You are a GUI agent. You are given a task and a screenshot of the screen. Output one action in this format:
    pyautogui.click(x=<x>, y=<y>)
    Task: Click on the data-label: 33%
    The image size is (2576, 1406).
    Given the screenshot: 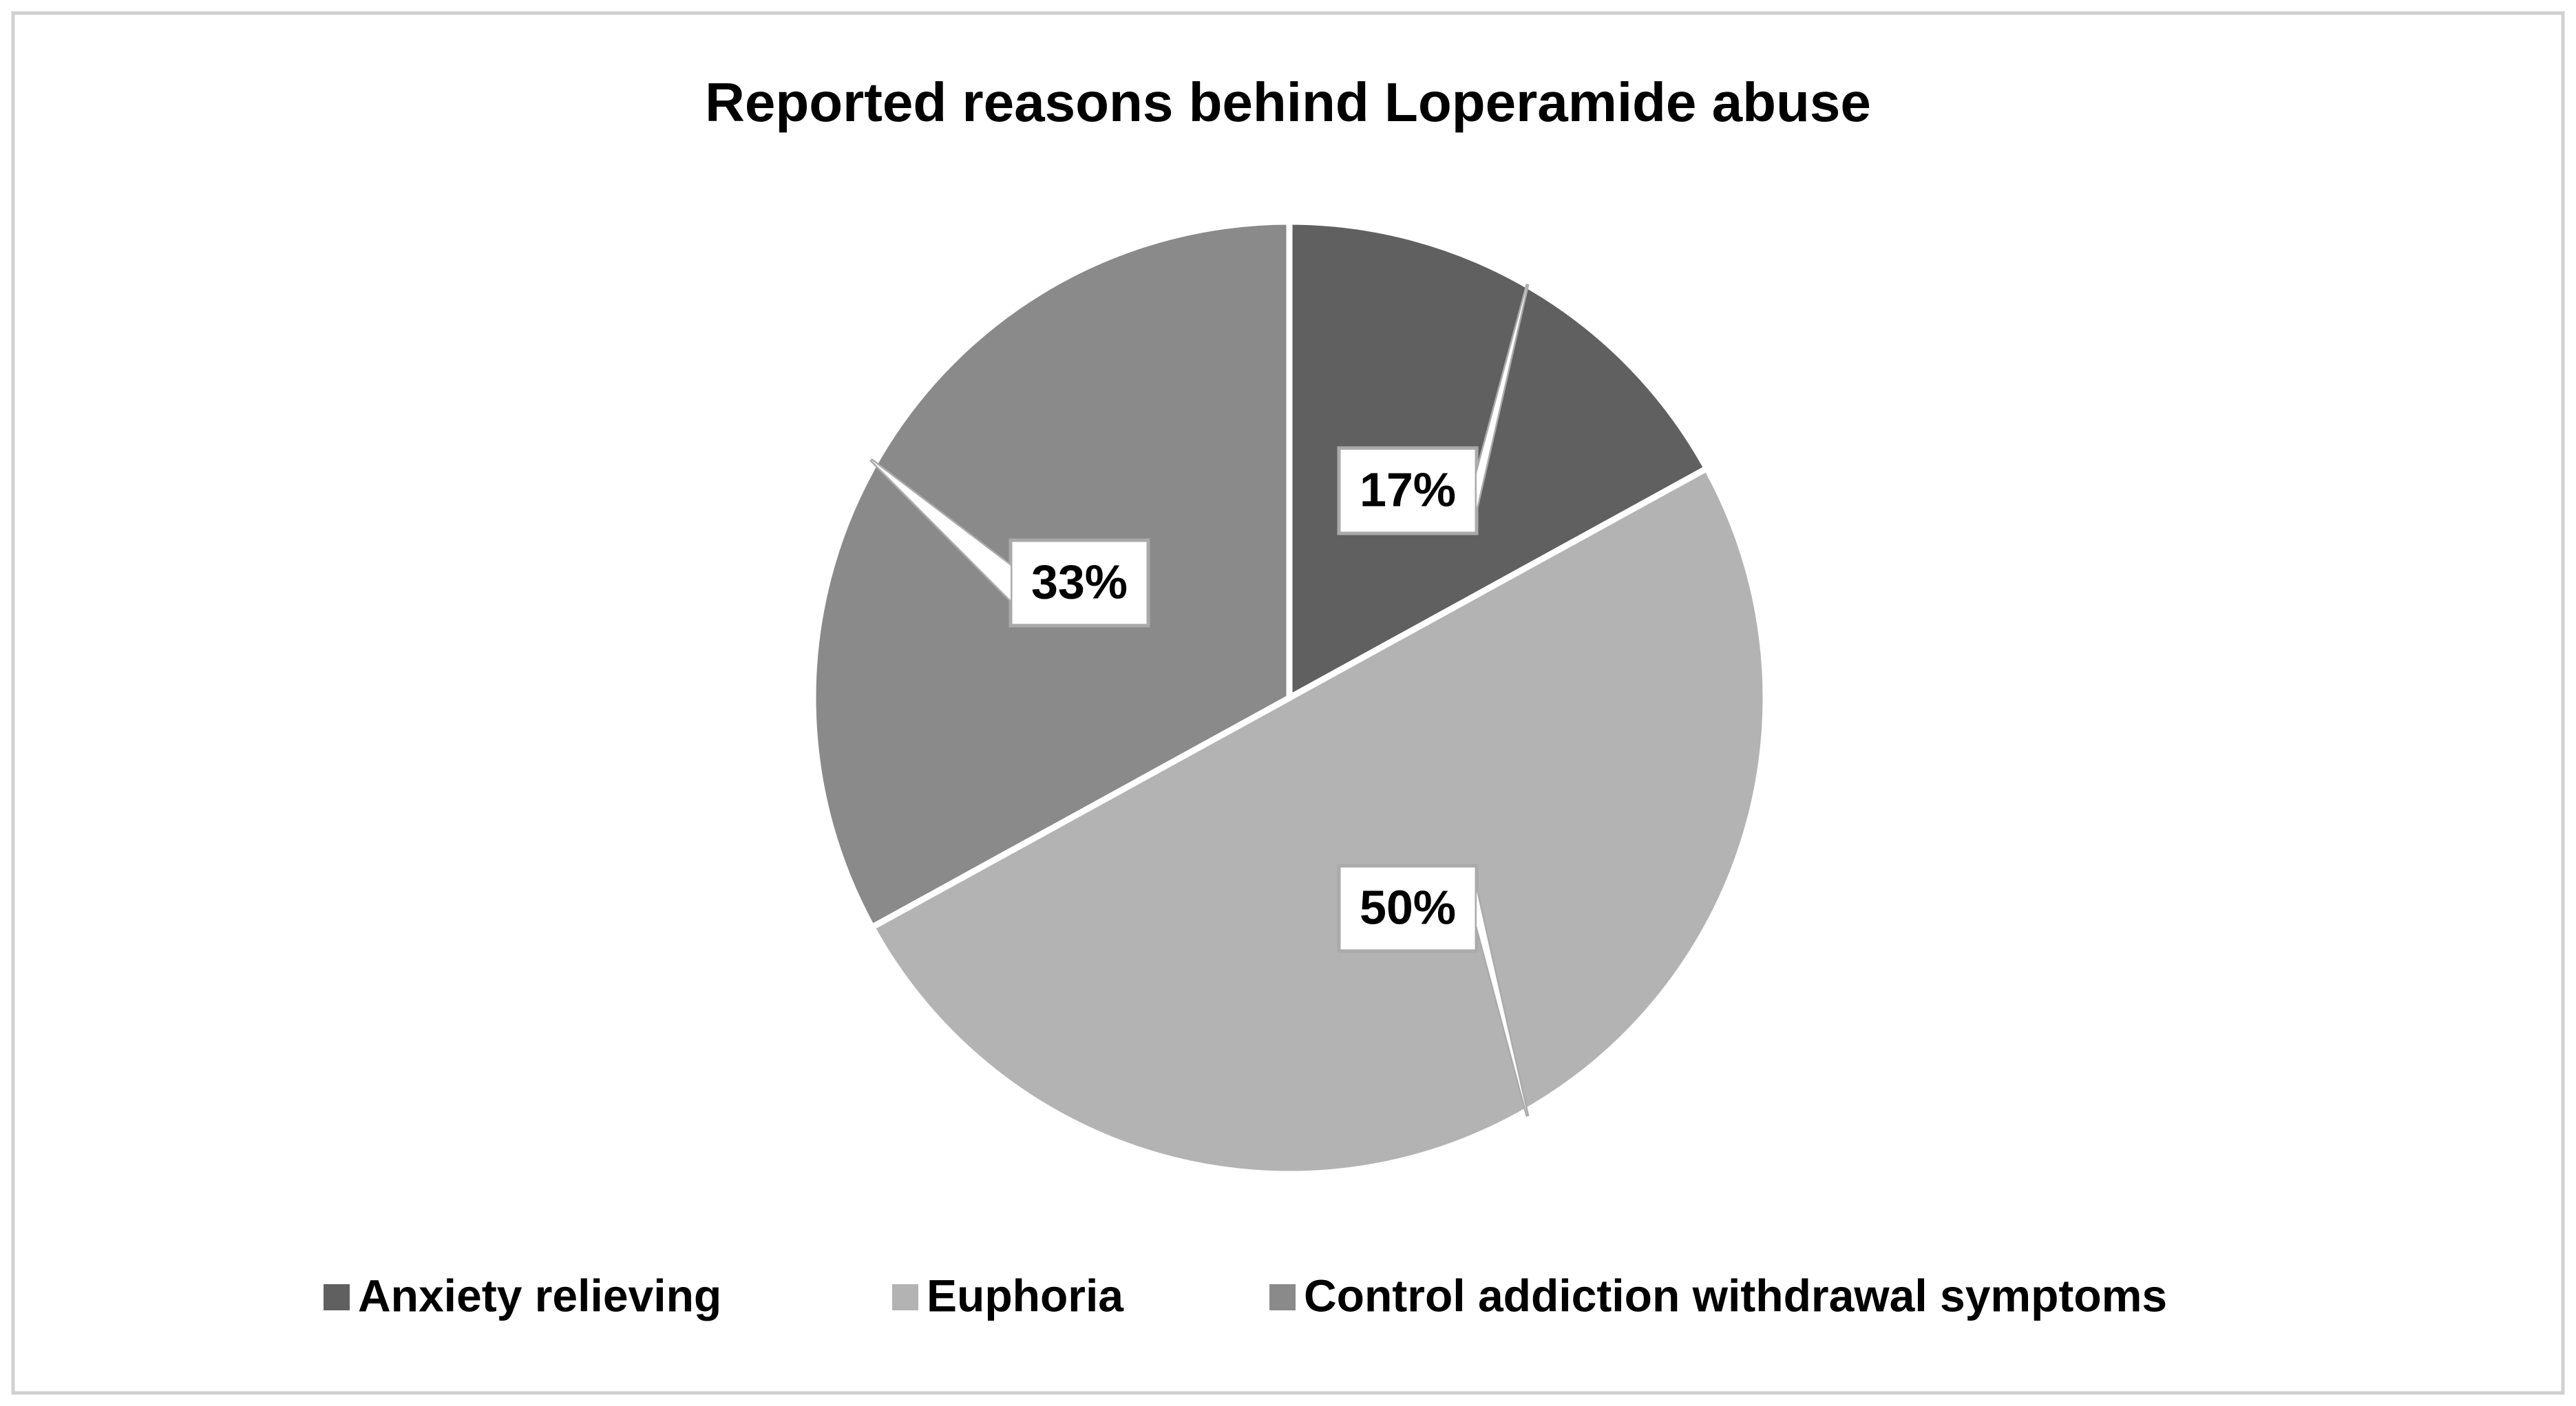 What is the action you would take?
    pyautogui.click(x=1080, y=581)
    